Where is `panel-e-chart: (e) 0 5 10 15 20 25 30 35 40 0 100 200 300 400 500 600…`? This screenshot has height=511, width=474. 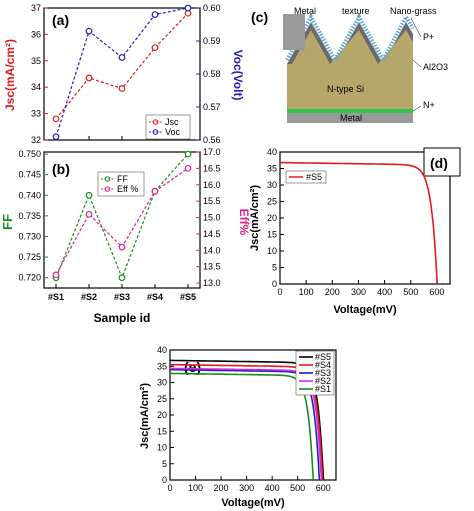 panel-e-chart: (e) 0 5 10 15 20 25 30 35 40 0 100 200 300 400 500 600… is located at coordinates (238, 427).